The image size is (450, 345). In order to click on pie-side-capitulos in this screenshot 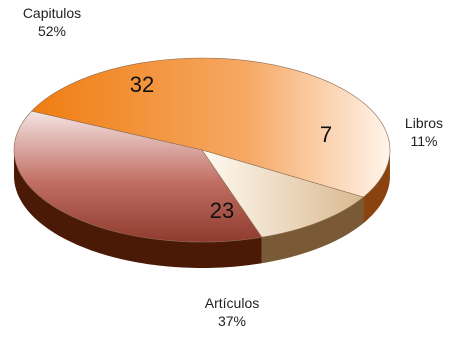, I will do `click(376, 188)`.